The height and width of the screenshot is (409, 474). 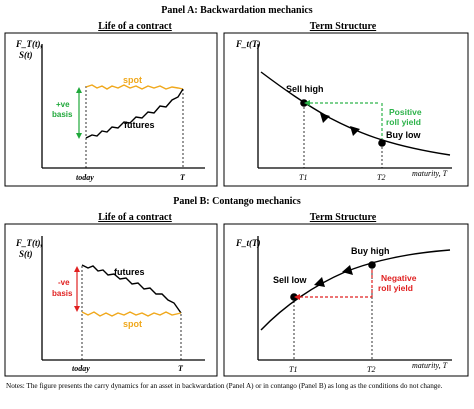 What do you see at coordinates (382, 143) in the screenshot?
I see `panel-a-buy-low-point` at bounding box center [382, 143].